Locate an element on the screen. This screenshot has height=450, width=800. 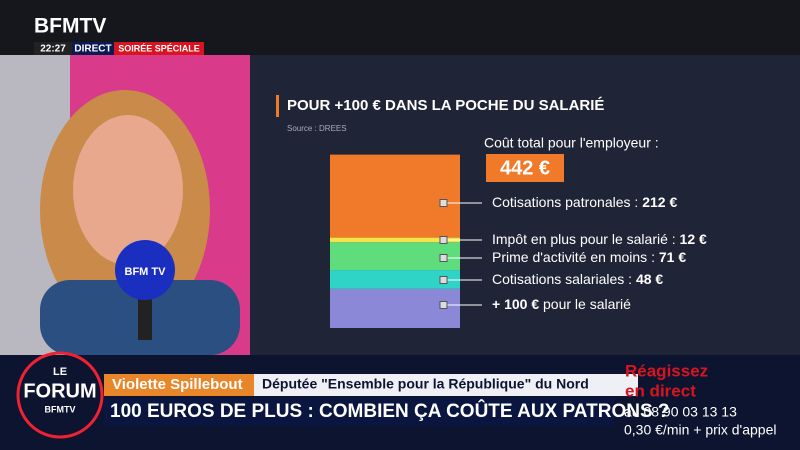
name-box is located at coordinates (179, 385).